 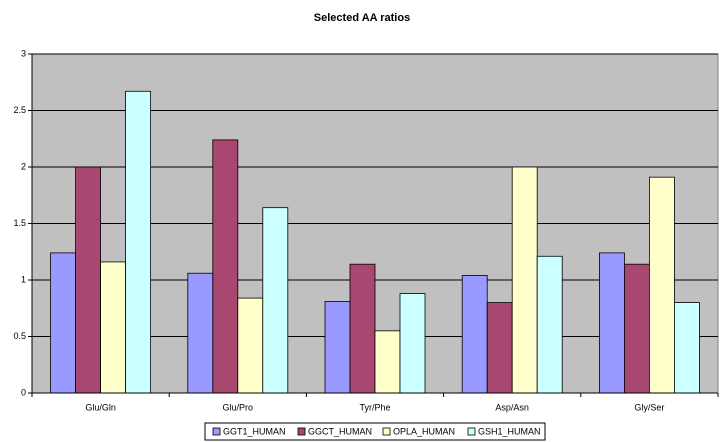 I want to click on legend-label: GGT1_HUMAN, so click(x=254, y=431).